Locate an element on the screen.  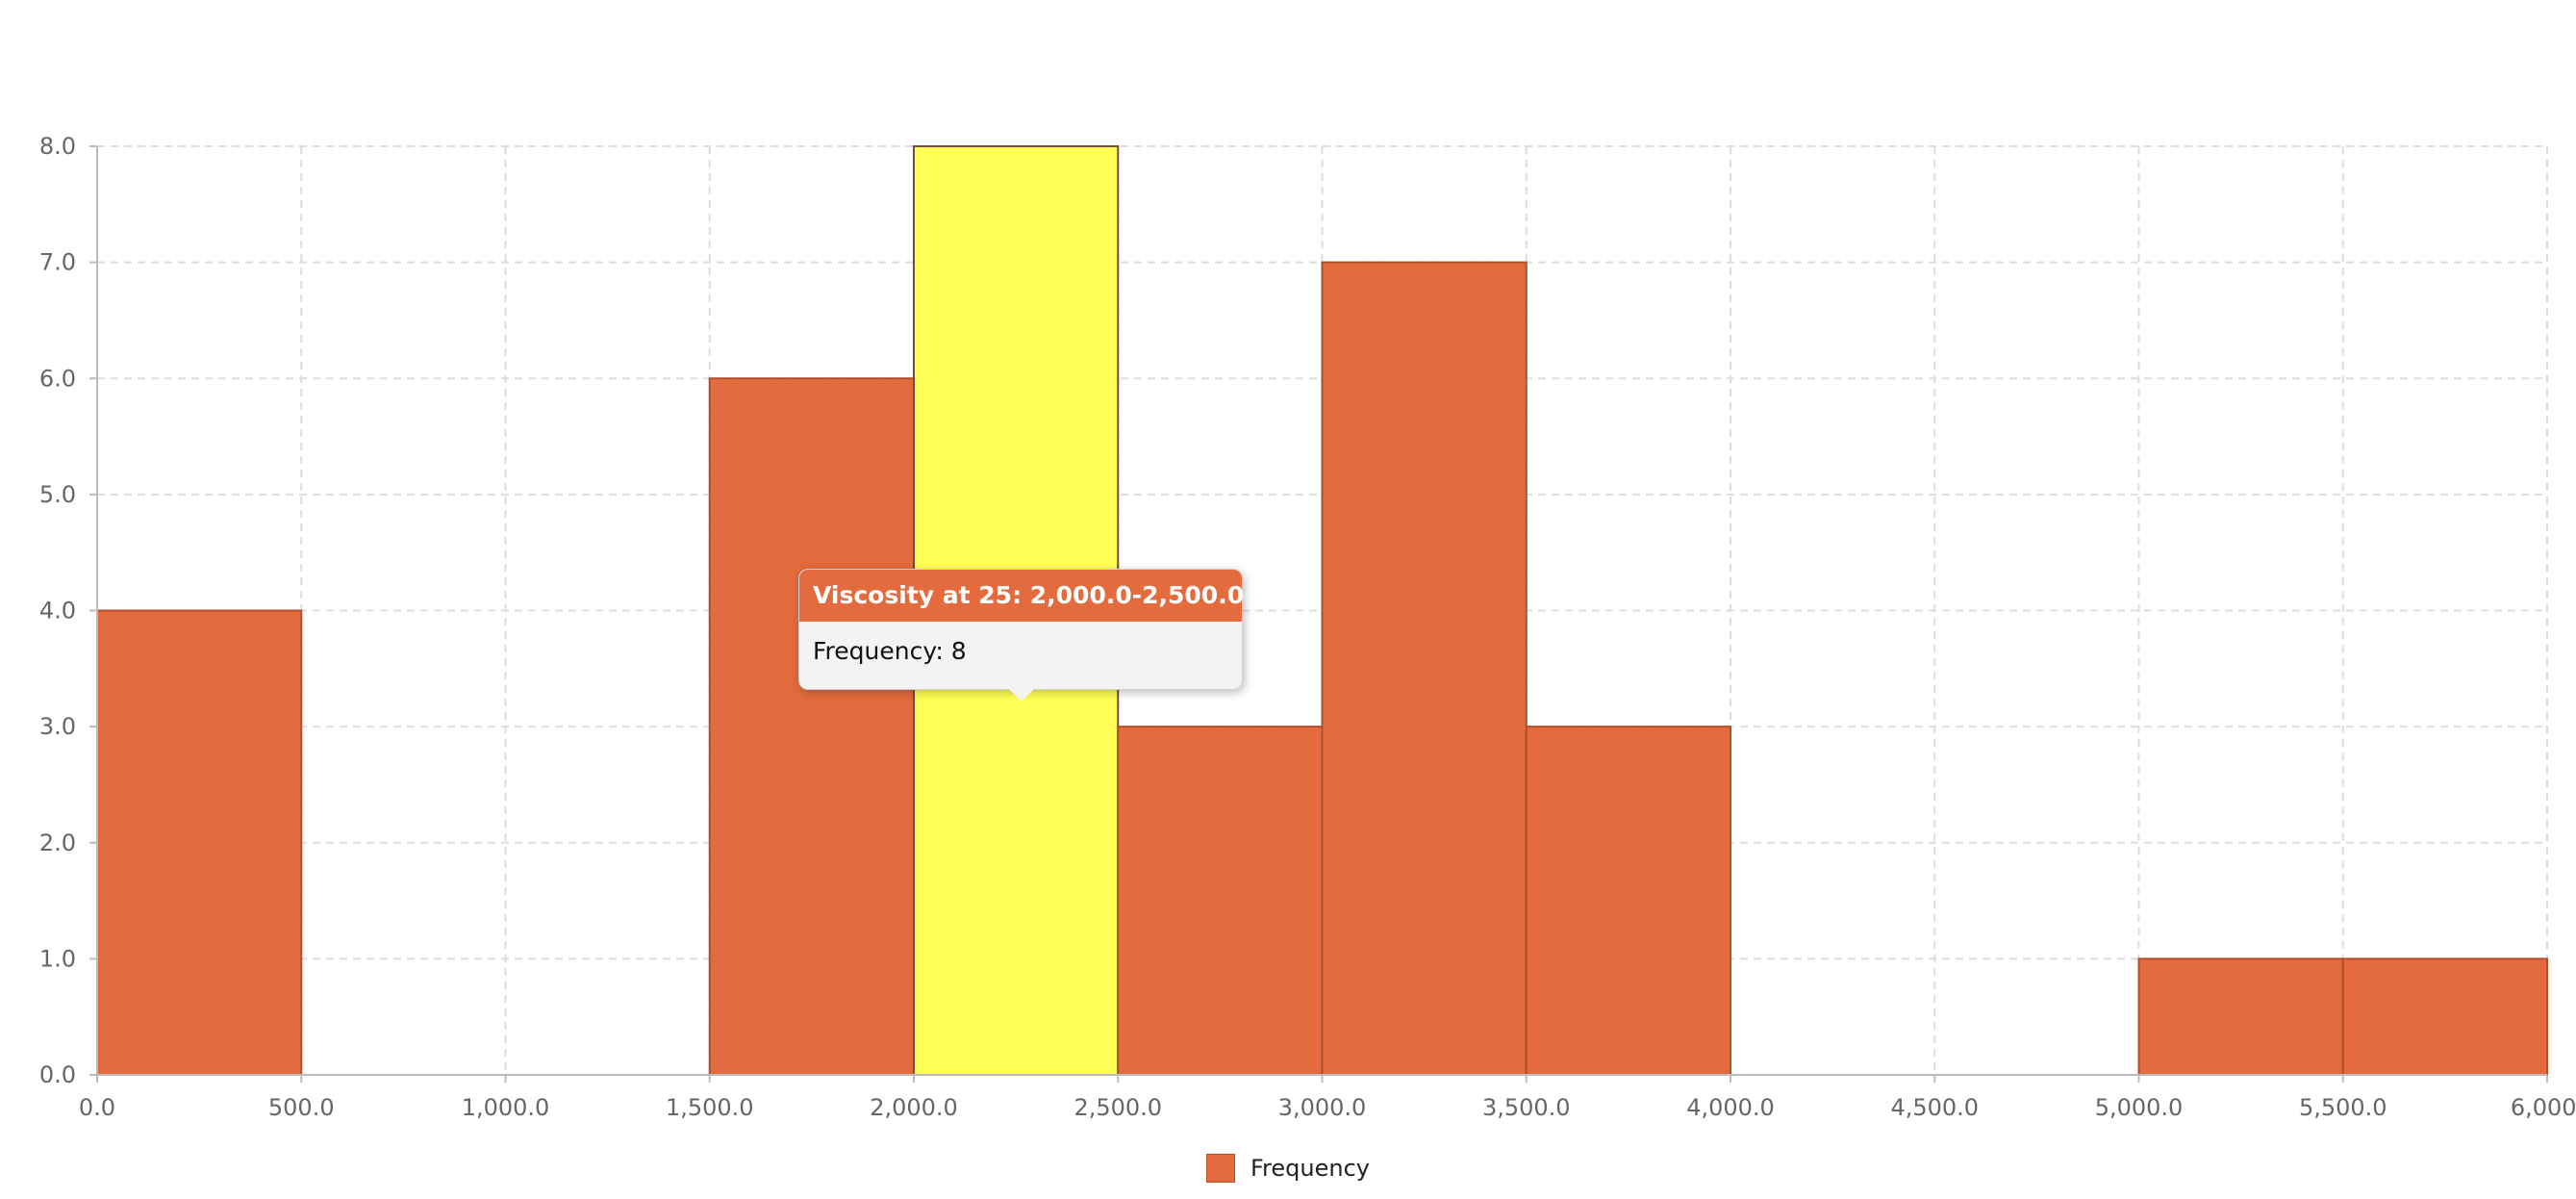
y-axis-ticks: 0.0 1.0 2.0 3.0 4.0 5.0 6.0 7.0 8.0 is located at coordinates (68, 610).